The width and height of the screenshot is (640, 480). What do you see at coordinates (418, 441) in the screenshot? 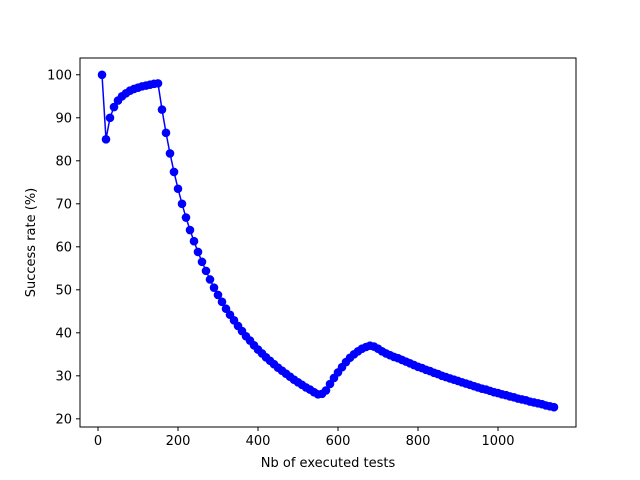
I see `x-tick-label: 800` at bounding box center [418, 441].